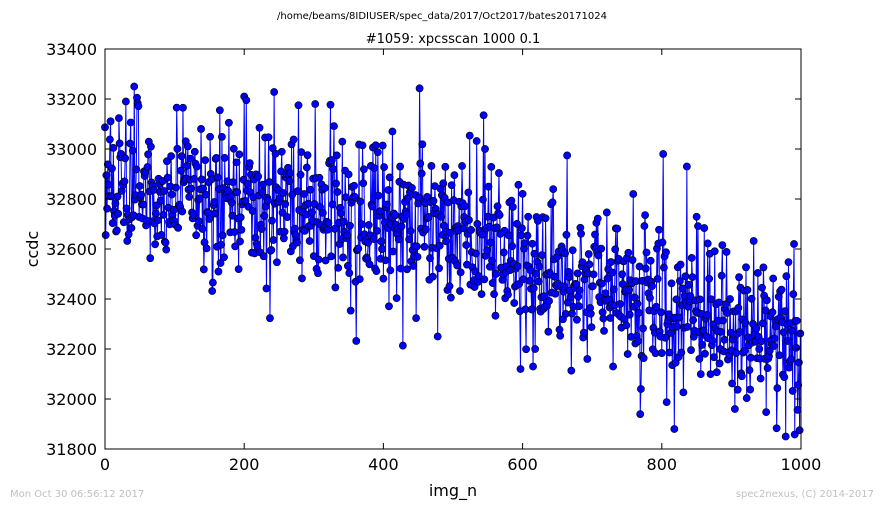  Describe the element at coordinates (801, 464) in the screenshot. I see `x-tick-label: 1000` at that location.